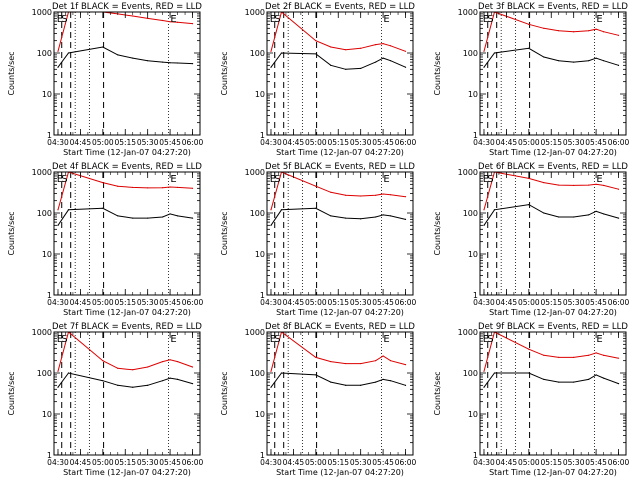 Image resolution: width=640 pixels, height=480 pixels. I want to click on panel-title: Det 2f BLACK = Events, RED = LLD, so click(340, 7).